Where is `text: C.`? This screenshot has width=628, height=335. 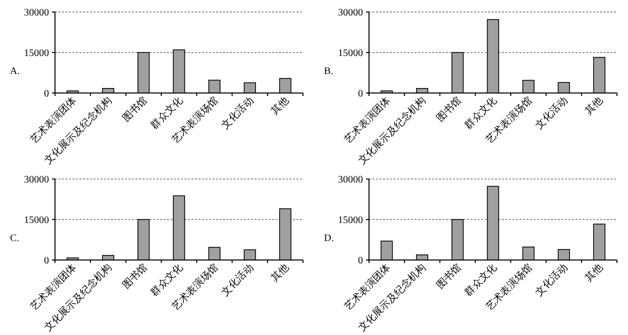
text: C. is located at coordinates (15, 238).